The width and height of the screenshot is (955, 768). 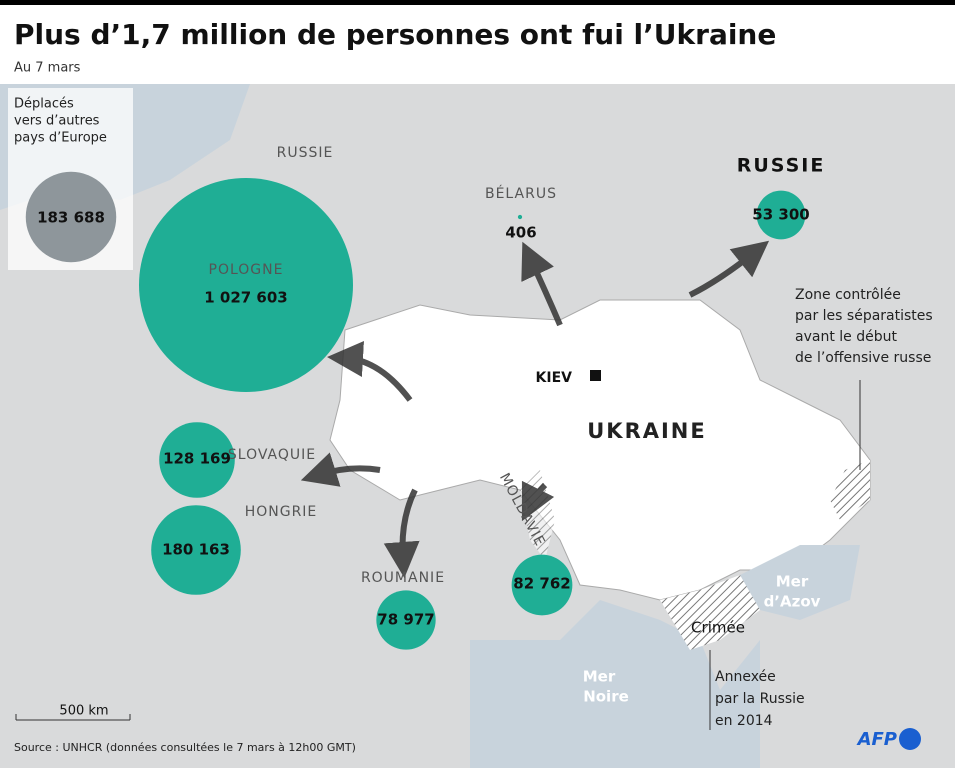 I want to click on country-label: UKRAINE, so click(x=646, y=431).